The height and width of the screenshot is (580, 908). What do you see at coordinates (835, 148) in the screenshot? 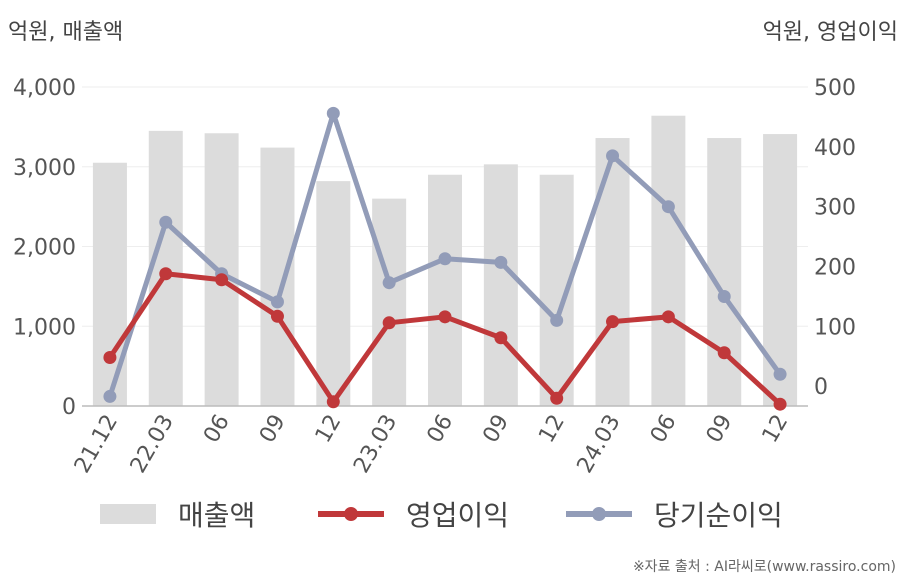
I see `right-tick-label: 400` at bounding box center [835, 148].